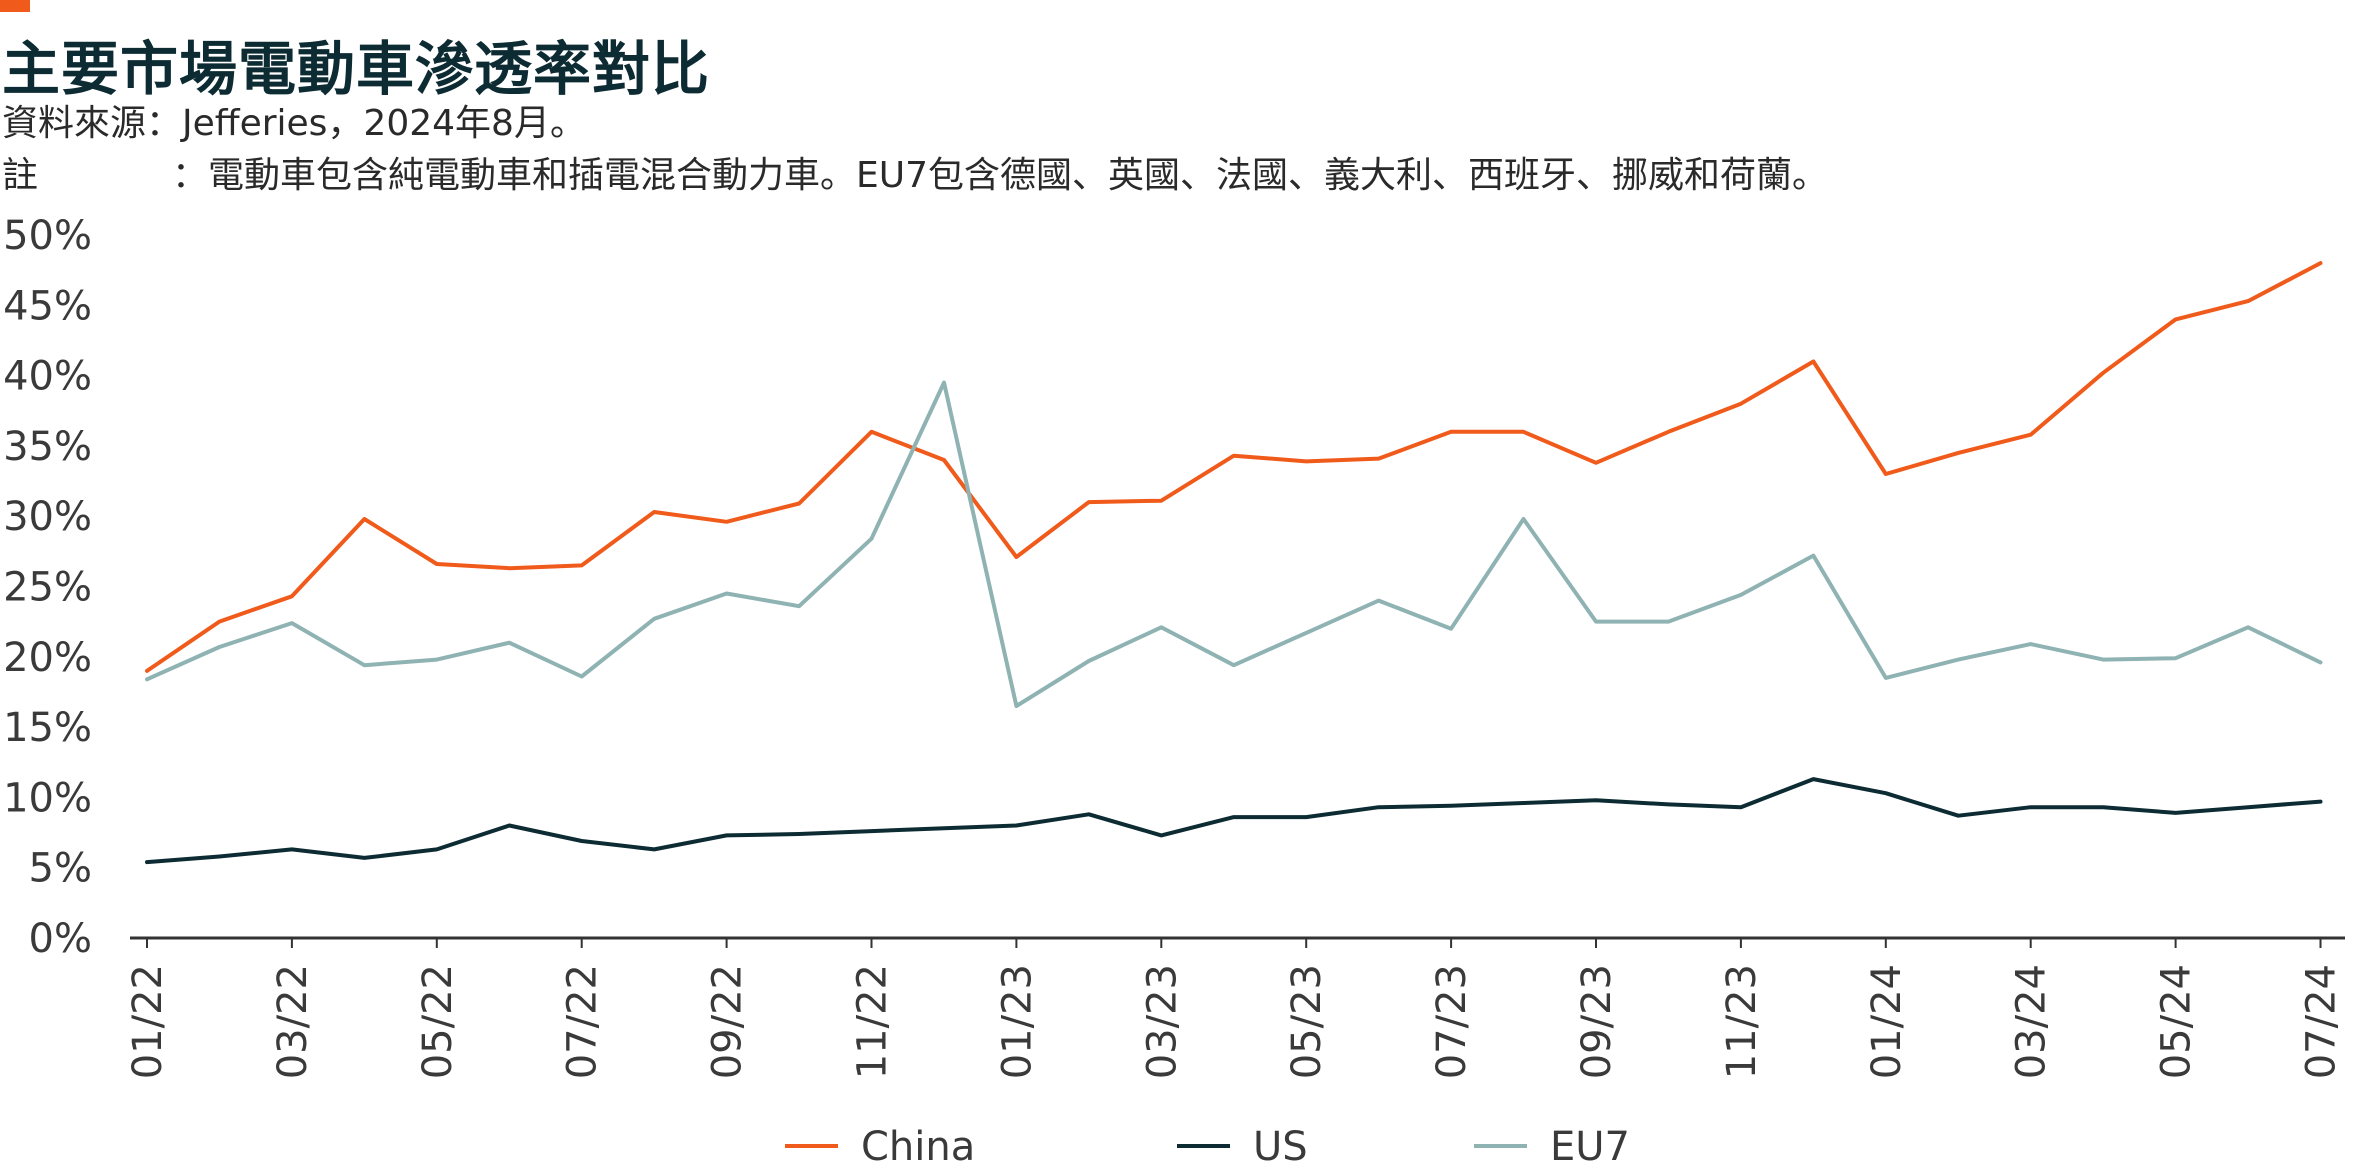 This screenshot has width=2368, height=1169. I want to click on x-tick-label: 03/24, so click(2032, 1021).